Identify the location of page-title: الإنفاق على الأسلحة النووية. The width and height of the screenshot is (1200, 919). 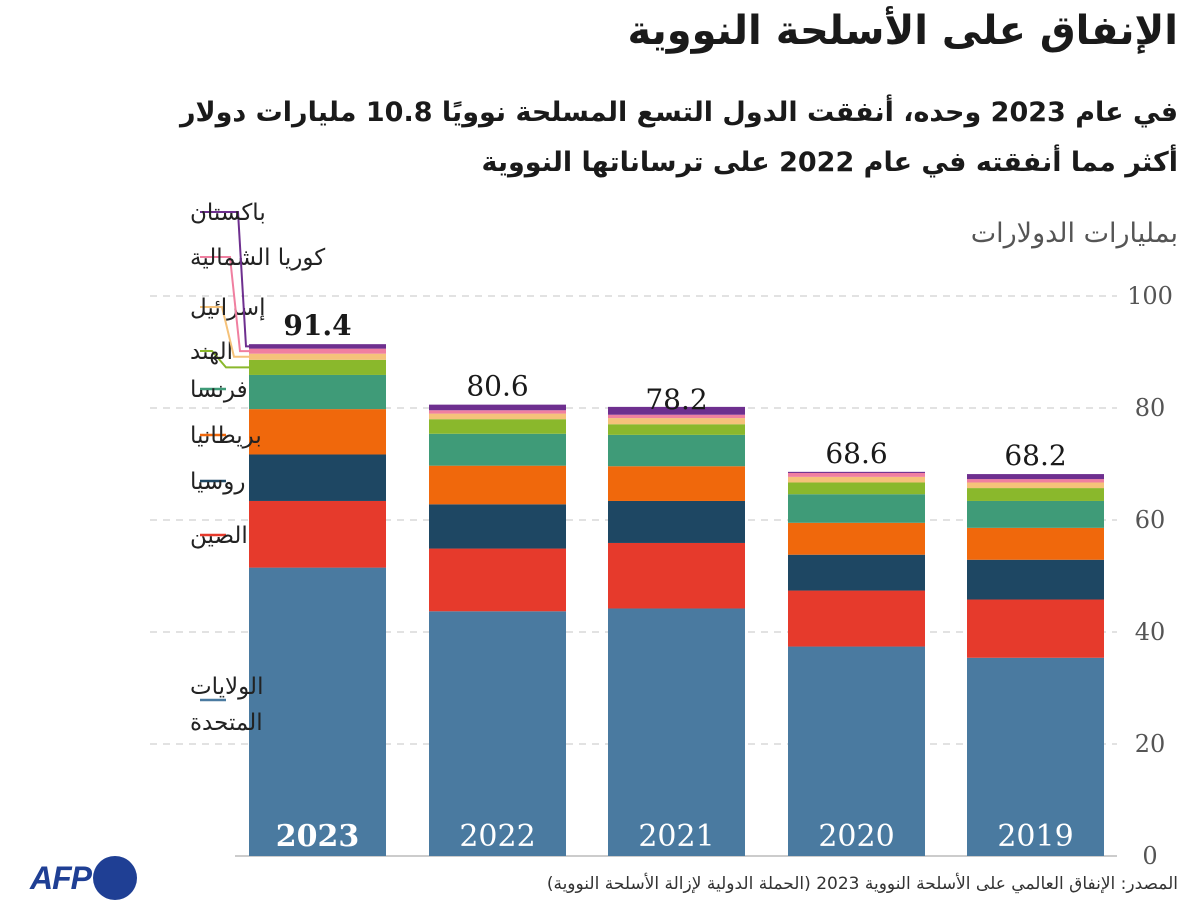
(902, 31).